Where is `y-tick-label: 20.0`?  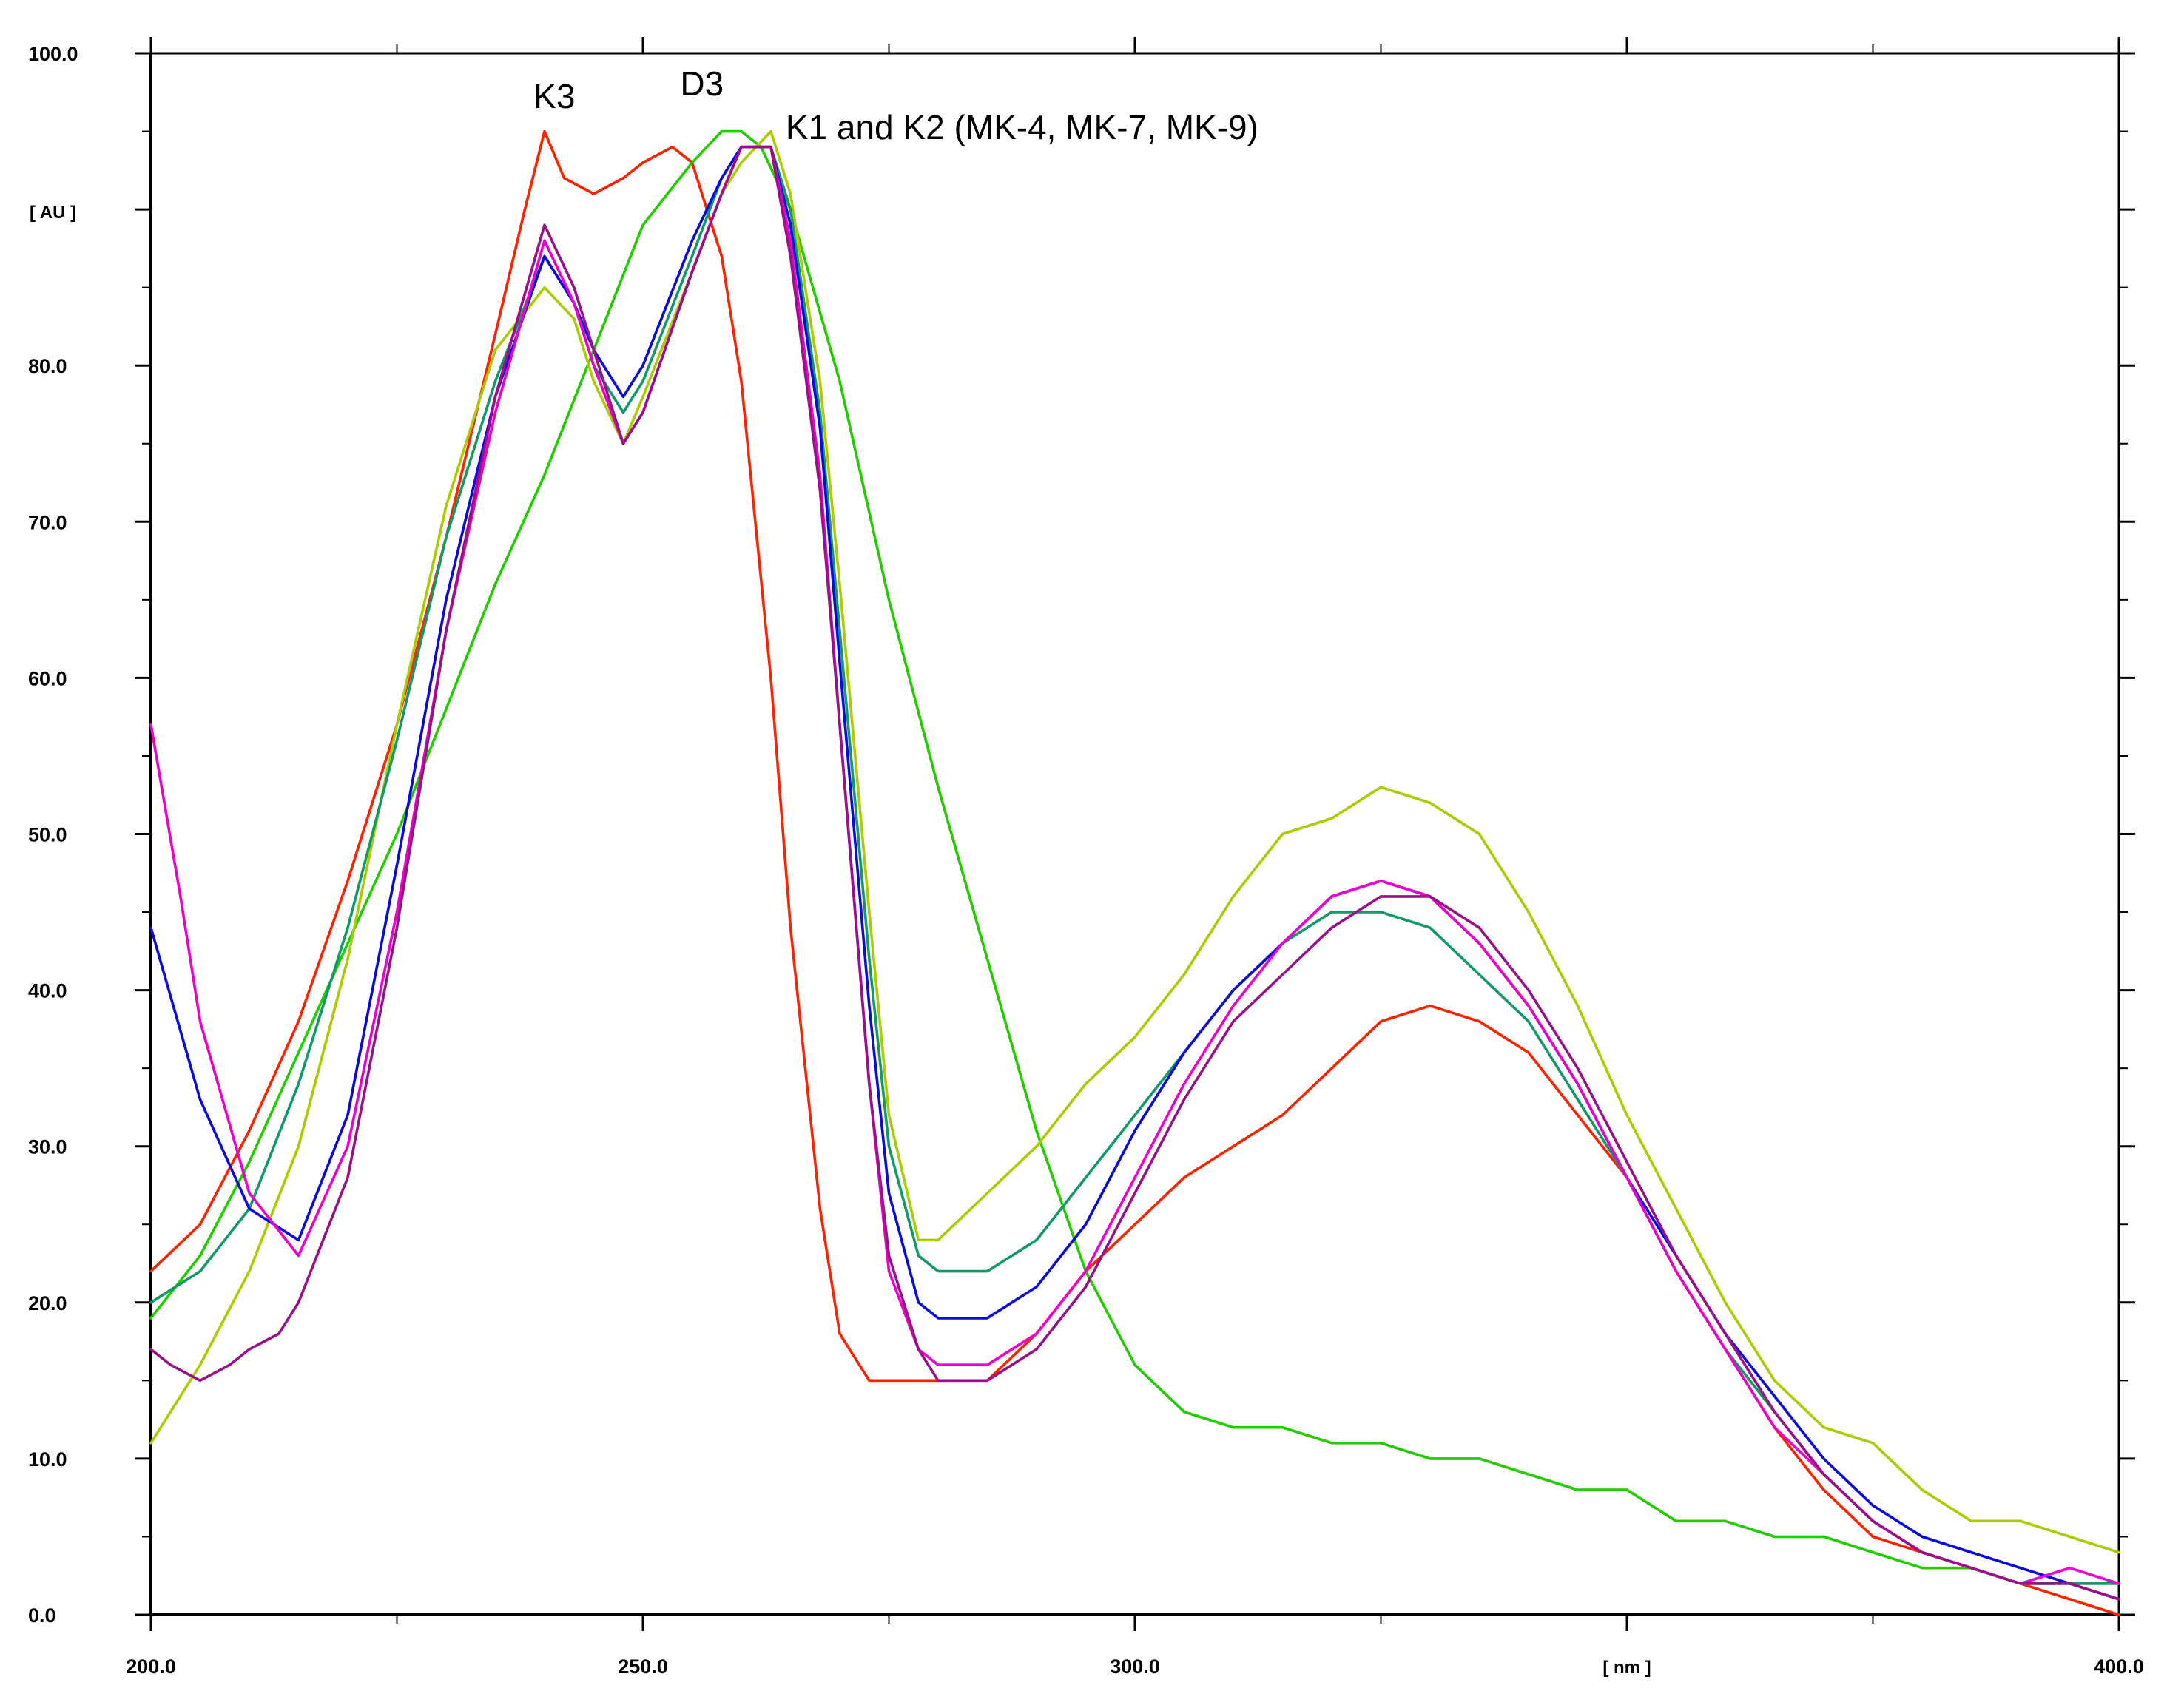 y-tick-label: 20.0 is located at coordinates (48, 1303).